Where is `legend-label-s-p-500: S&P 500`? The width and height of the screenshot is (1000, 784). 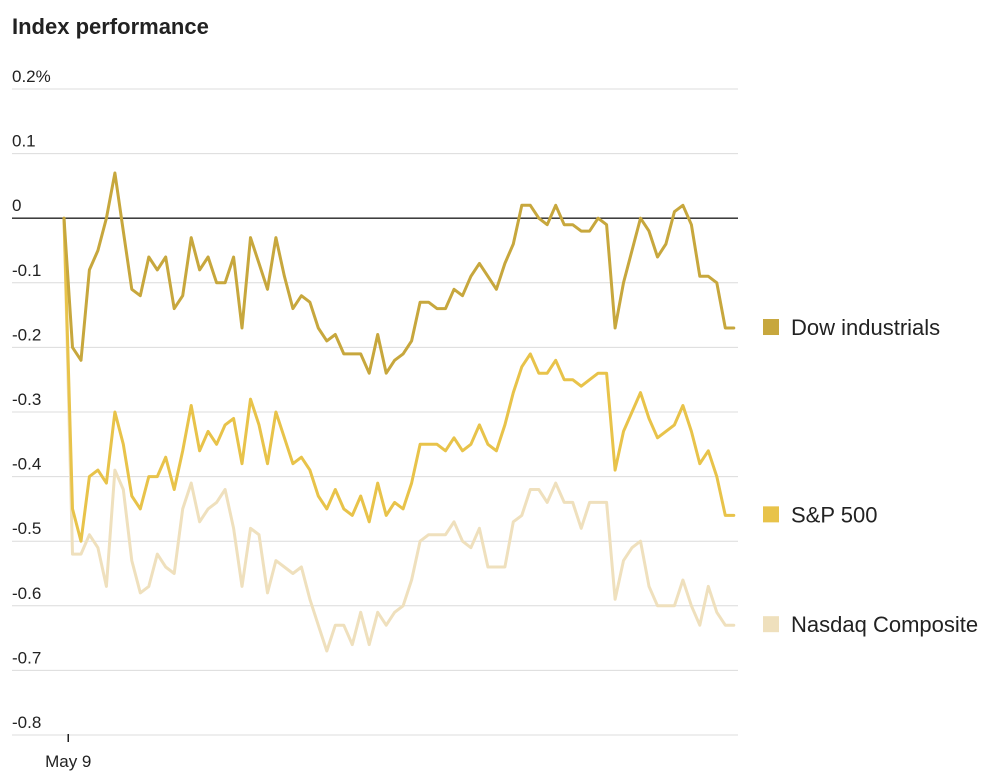
legend-label-s-p-500: S&P 500 is located at coordinates (834, 514).